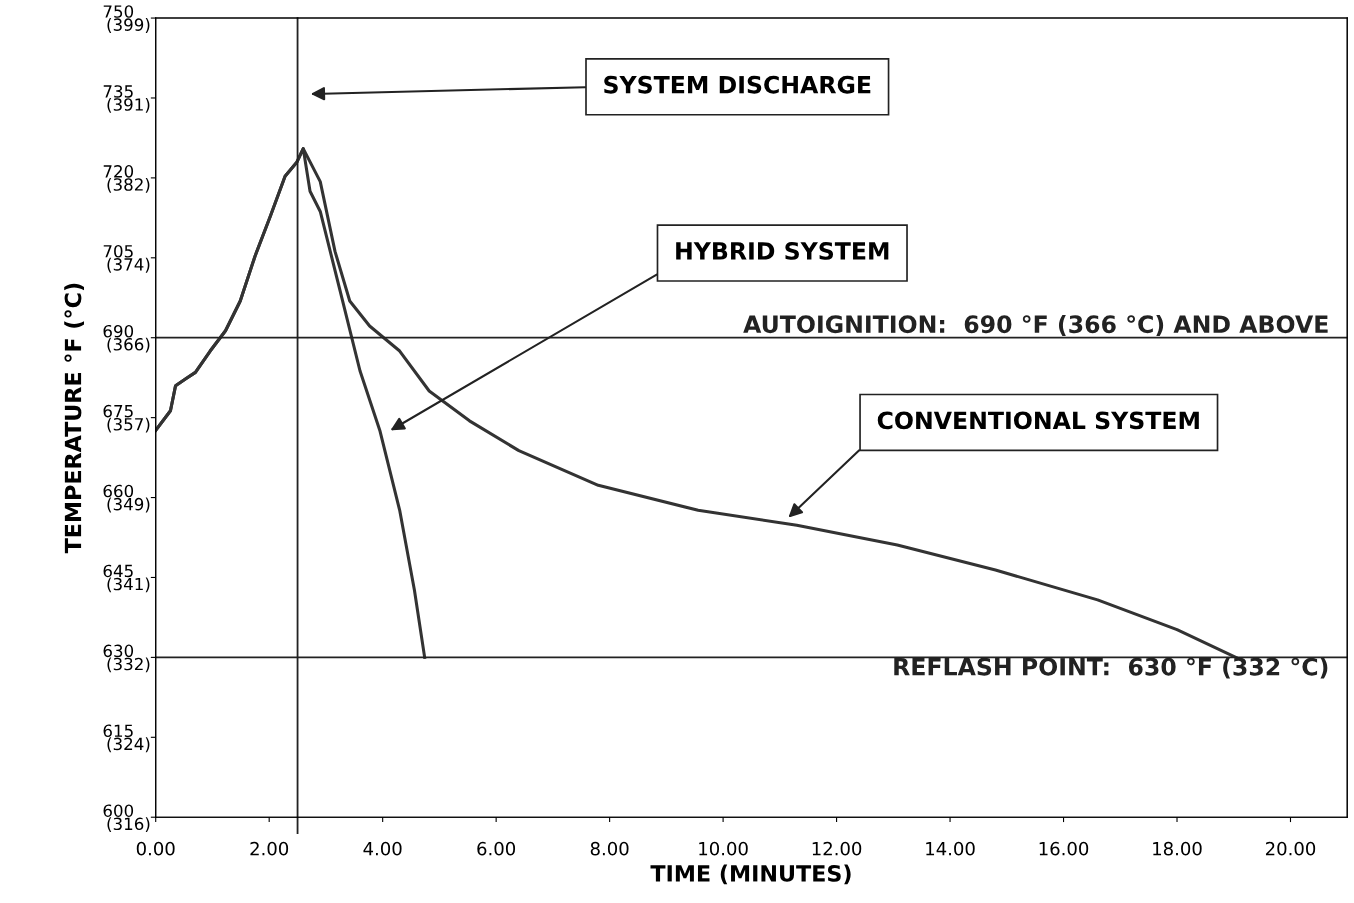  I want to click on y2-tick-label: (366), so click(128, 345).